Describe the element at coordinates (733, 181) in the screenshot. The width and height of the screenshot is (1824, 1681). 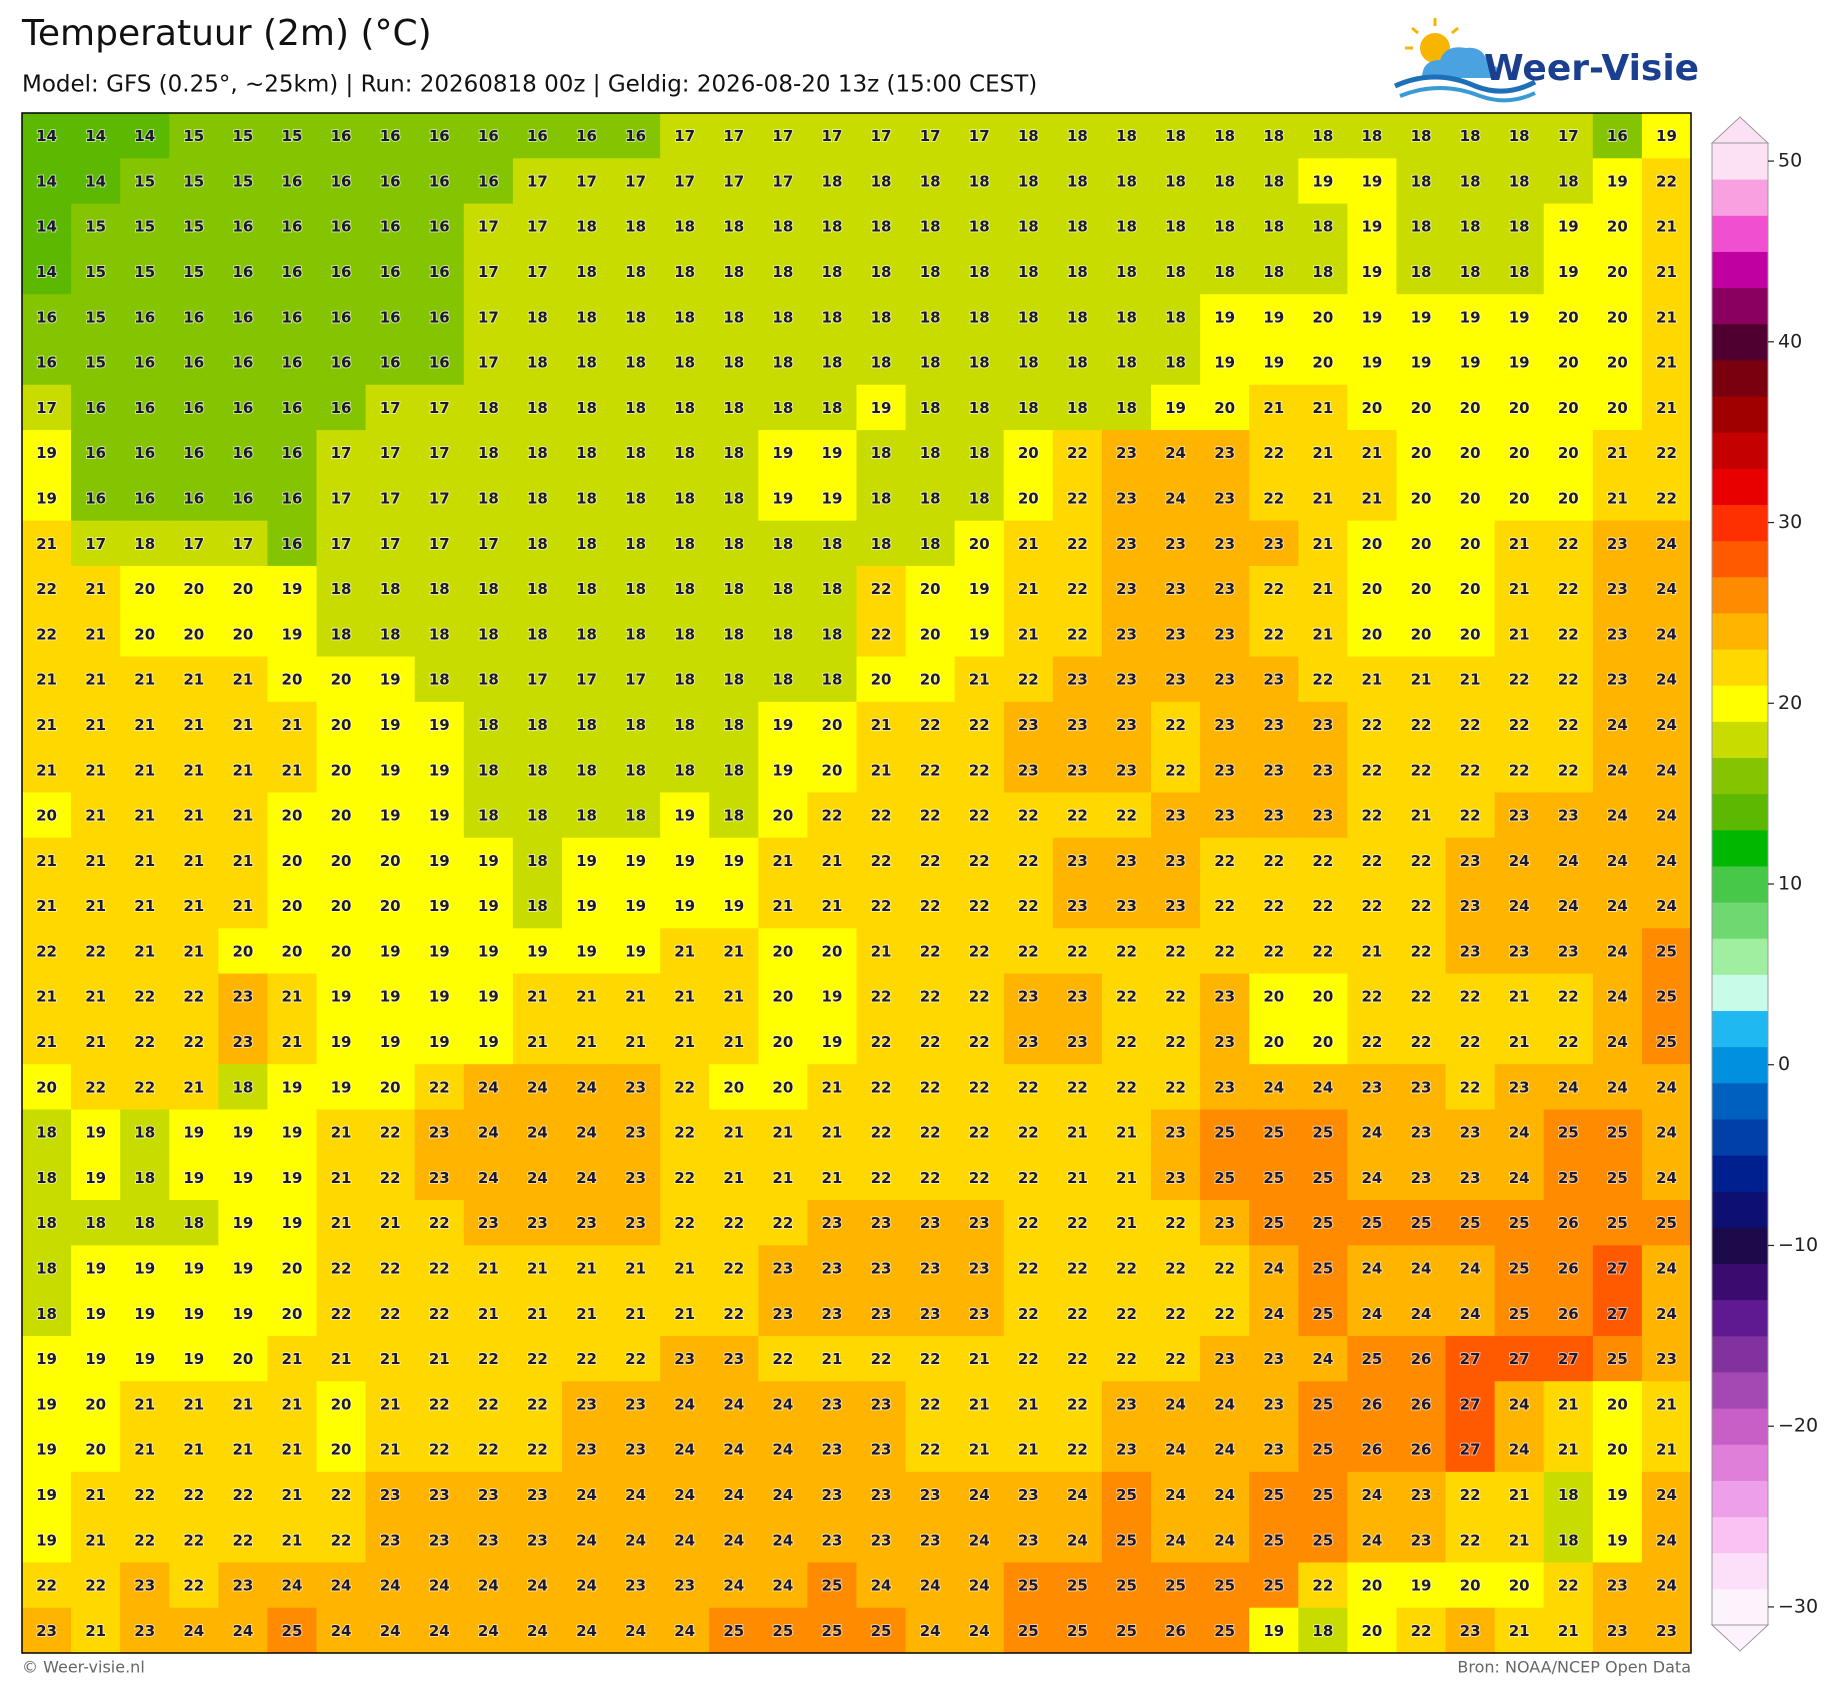
I see `temperature-label: 17` at that location.